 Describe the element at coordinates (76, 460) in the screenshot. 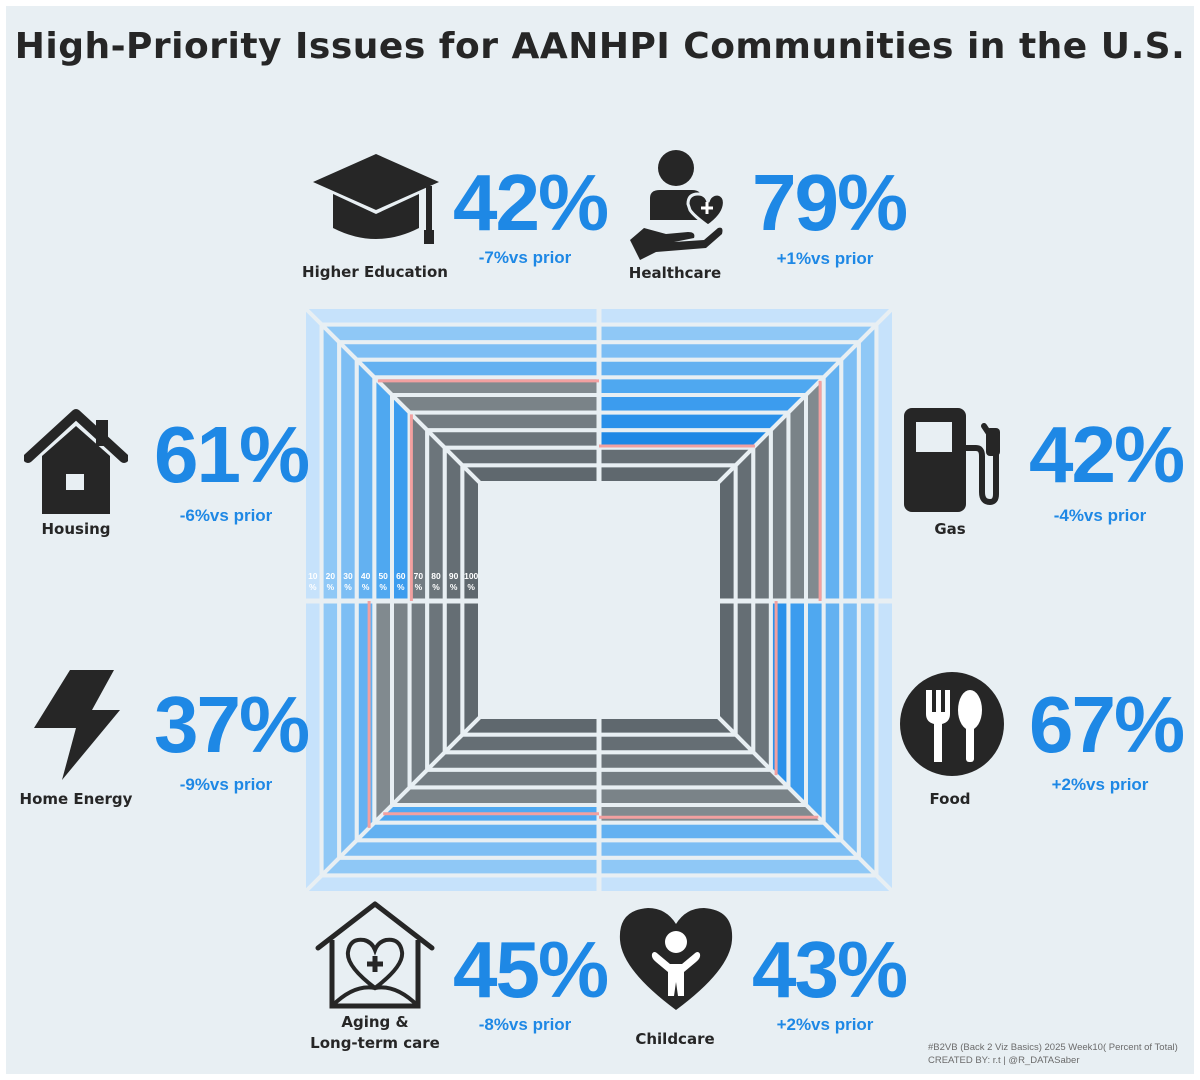

I see `house-icon` at that location.